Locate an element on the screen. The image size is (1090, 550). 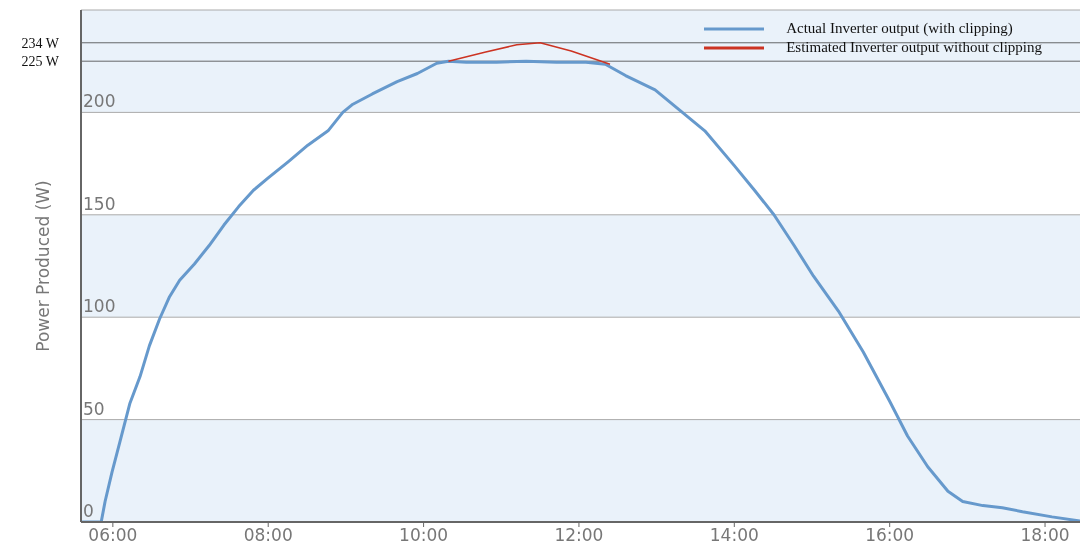
y-tick-label: 150 is located at coordinates (99, 203).